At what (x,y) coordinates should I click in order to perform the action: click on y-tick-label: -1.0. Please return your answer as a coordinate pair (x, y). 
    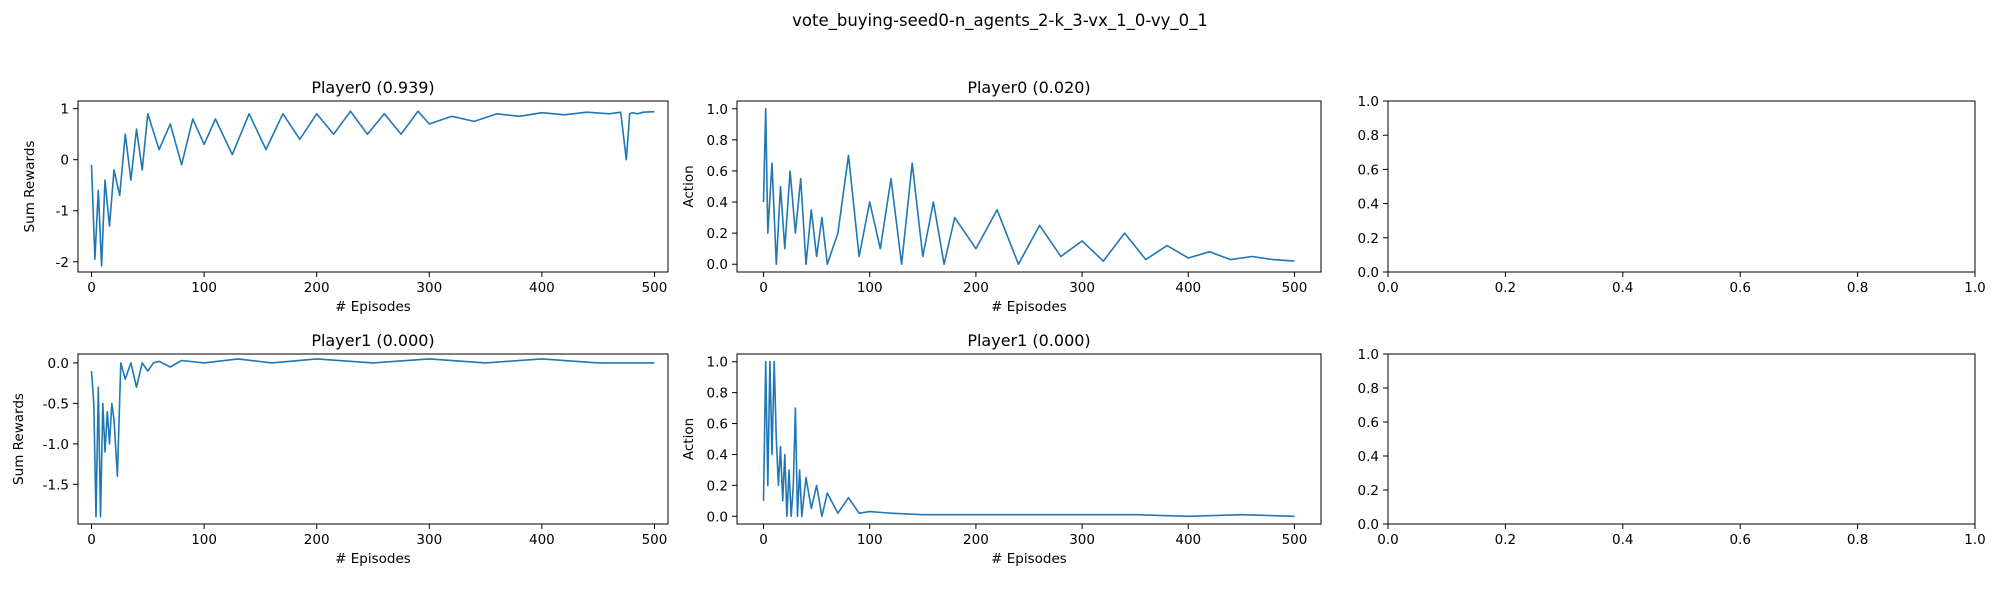
    Looking at the image, I should click on (56, 445).